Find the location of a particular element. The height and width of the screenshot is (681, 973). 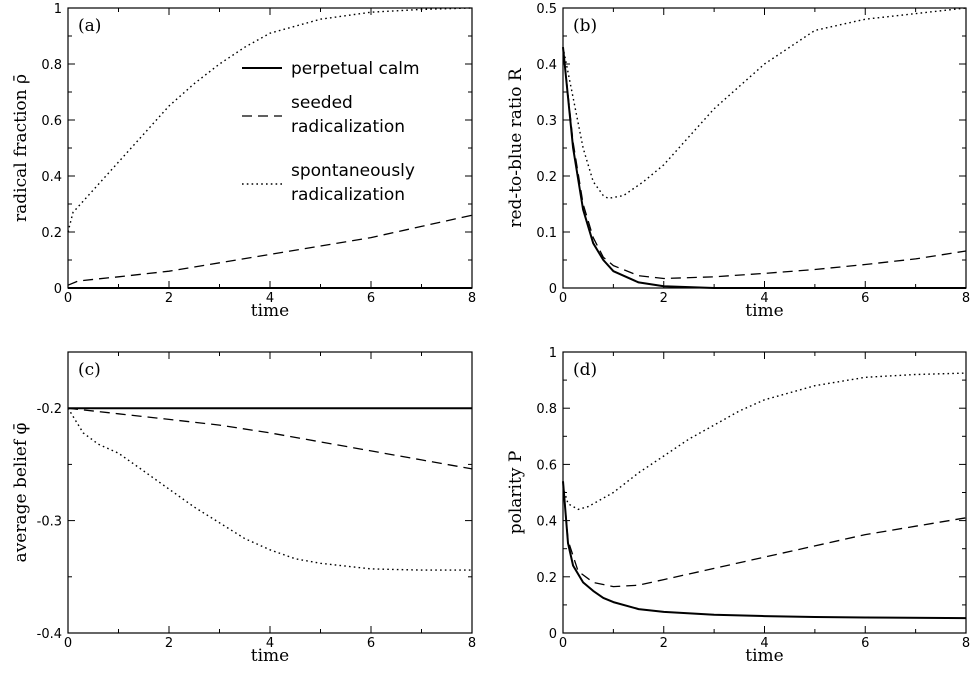

y-axis-label: radical fraction ρ̄ is located at coordinates (21, 148).